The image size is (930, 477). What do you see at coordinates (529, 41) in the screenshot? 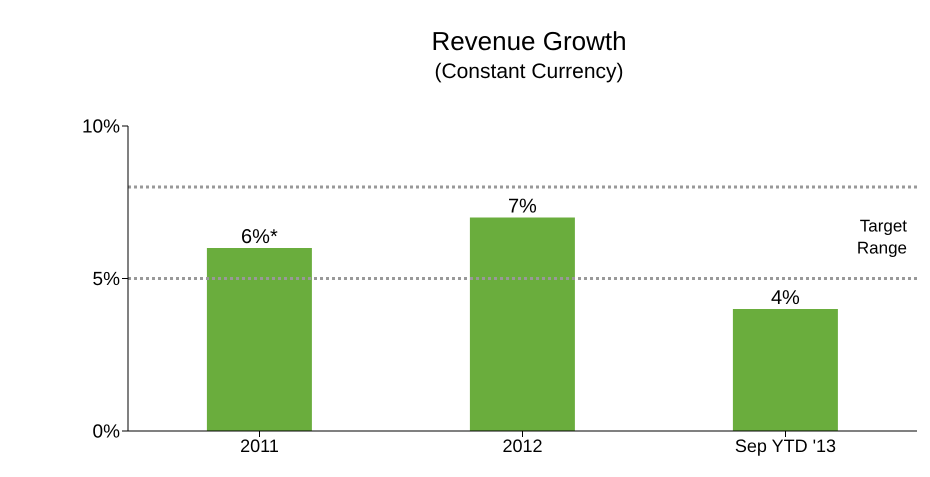
I see `chart-title: Revenue Growth` at bounding box center [529, 41].